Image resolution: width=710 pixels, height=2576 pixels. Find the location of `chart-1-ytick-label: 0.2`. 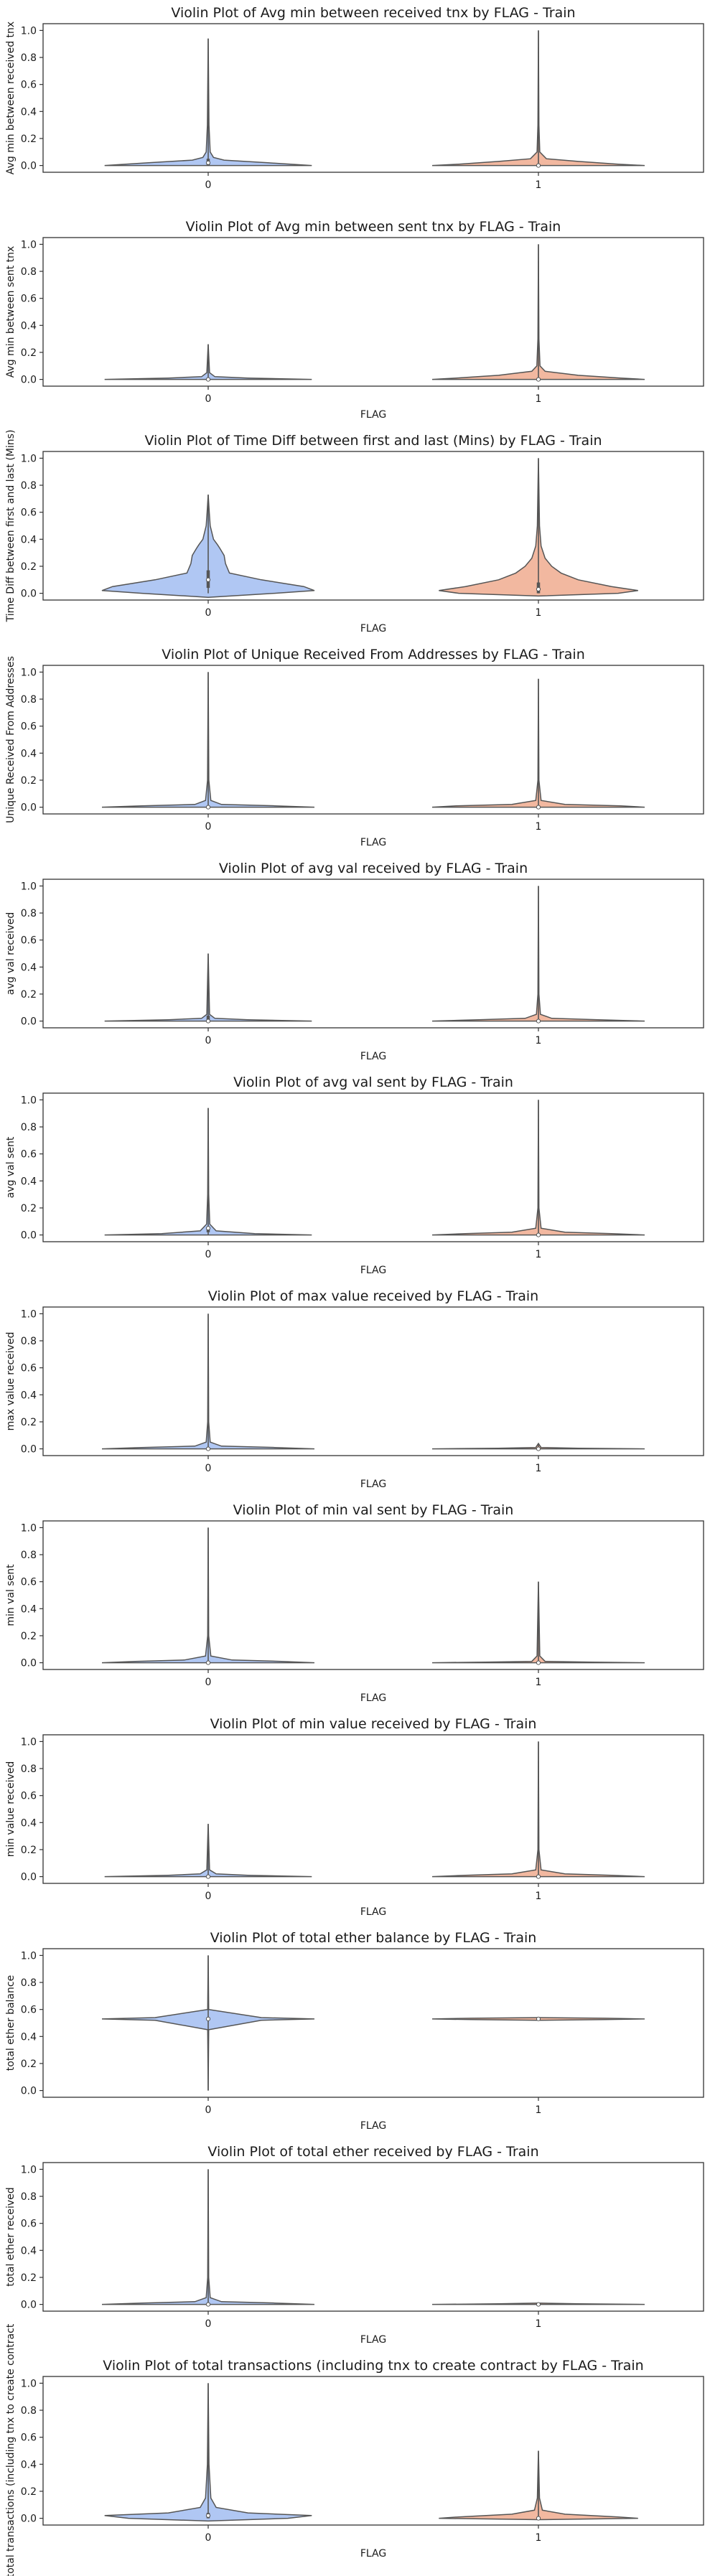

chart-1-ytick-label: 0.2 is located at coordinates (29, 139).